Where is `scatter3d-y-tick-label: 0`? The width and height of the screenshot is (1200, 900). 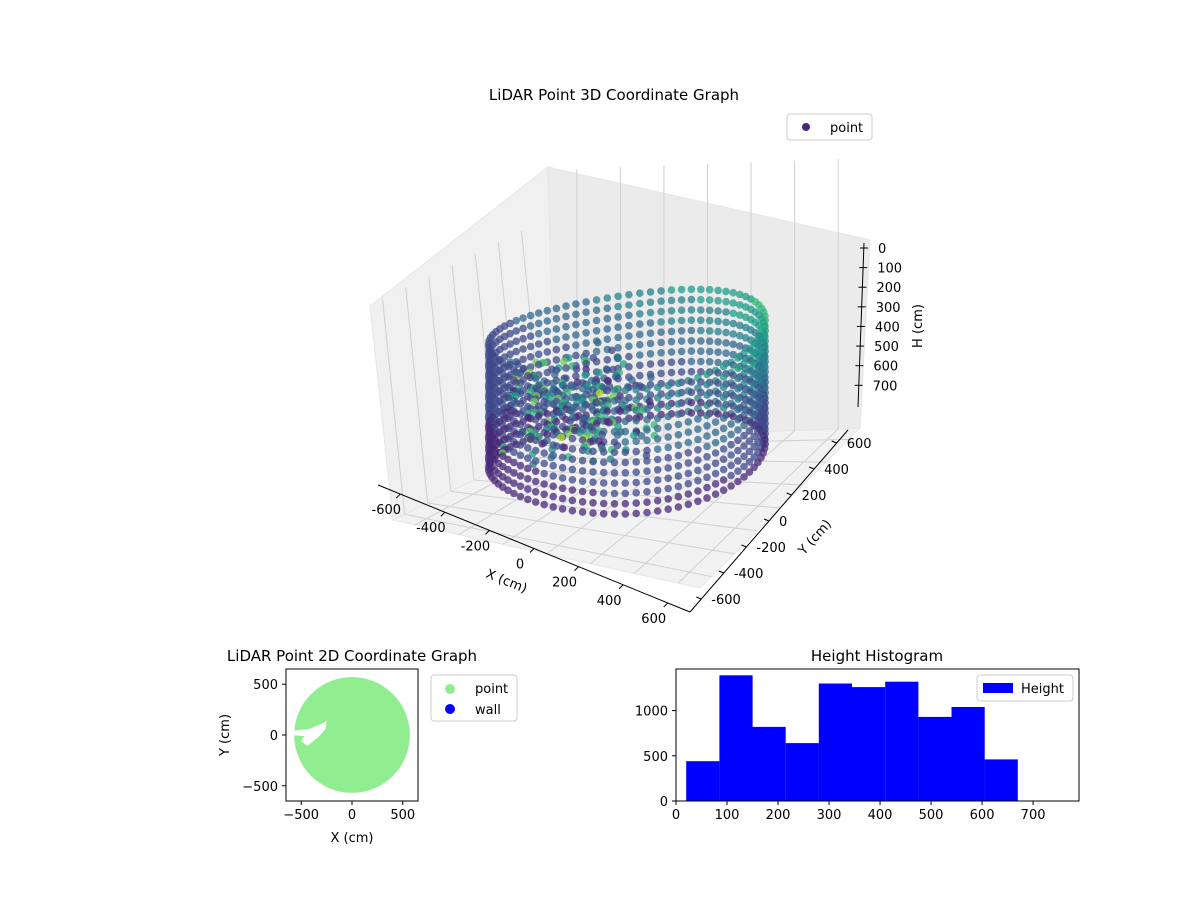 scatter3d-y-tick-label: 0 is located at coordinates (783, 522).